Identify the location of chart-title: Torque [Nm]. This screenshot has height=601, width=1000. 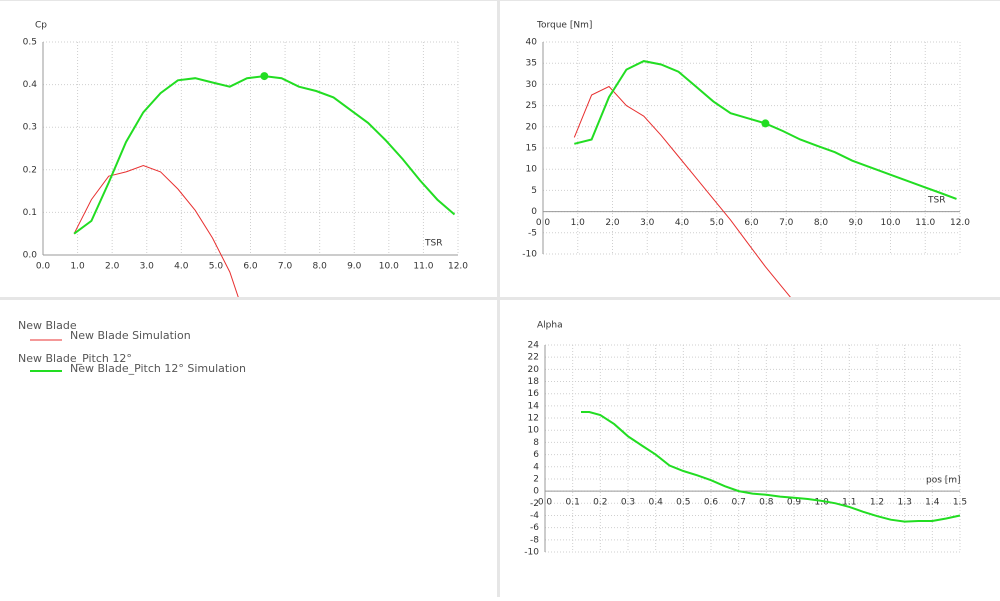
(564, 26).